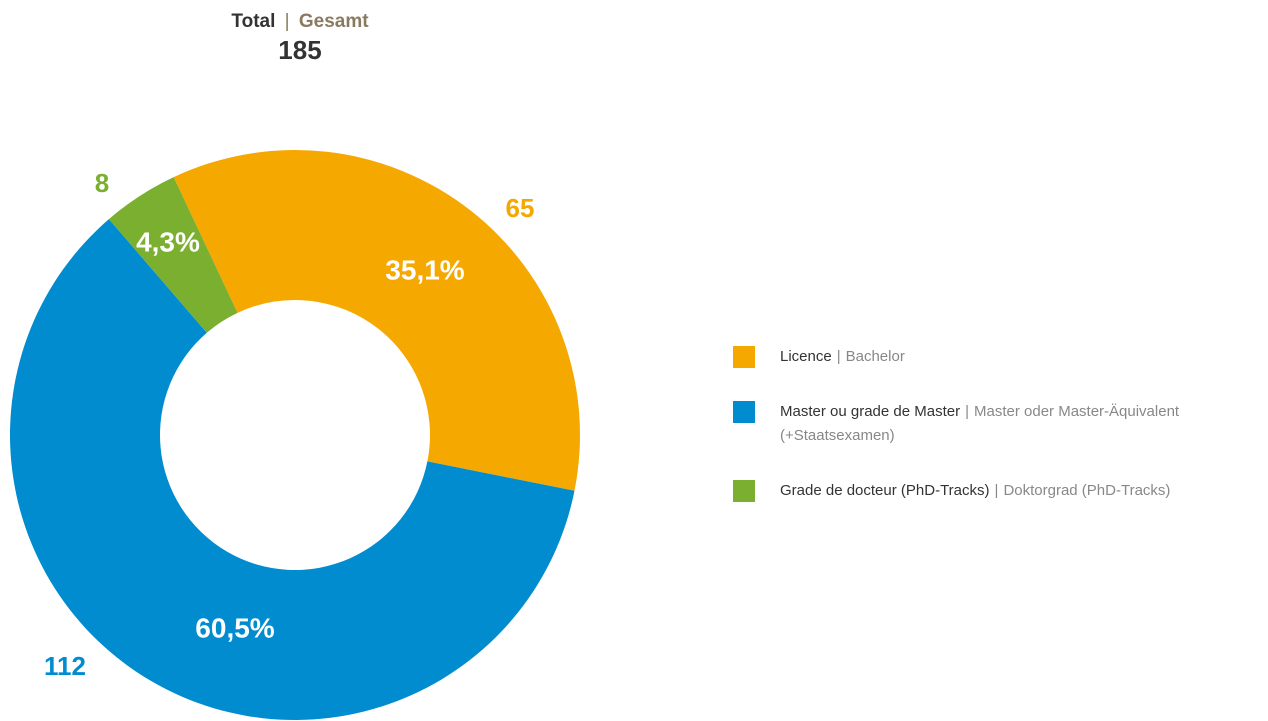 This screenshot has width=1268, height=721. Describe the element at coordinates (520, 208) in the screenshot. I see `value-label: 65` at that location.